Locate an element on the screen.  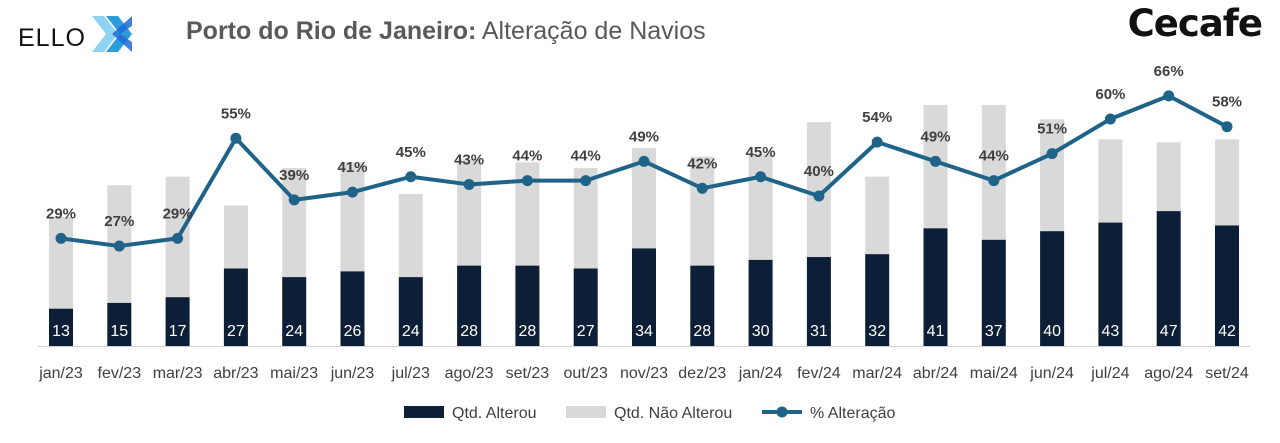
ello-x-mark-icon is located at coordinates (112, 34).